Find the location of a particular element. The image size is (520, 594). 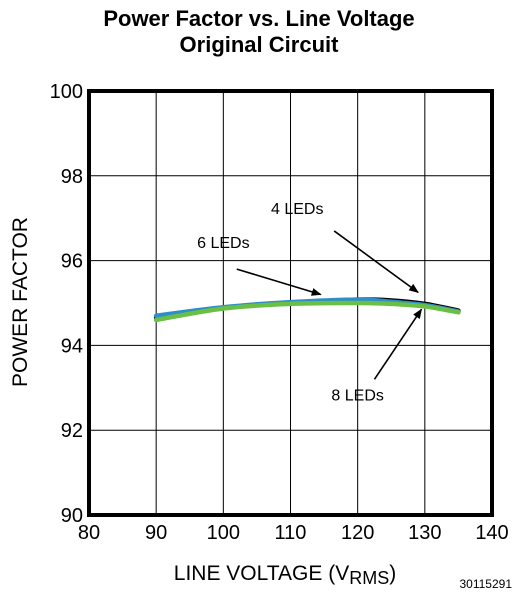

chart-title-line-2: Original Circuit is located at coordinates (260, 44).